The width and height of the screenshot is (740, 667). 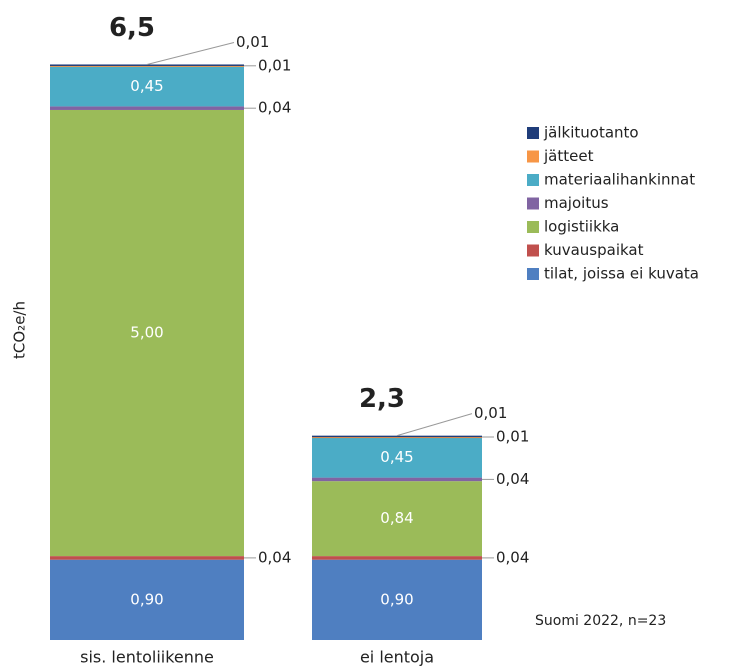 I want to click on legend-label: logistiikka, so click(x=581, y=227).